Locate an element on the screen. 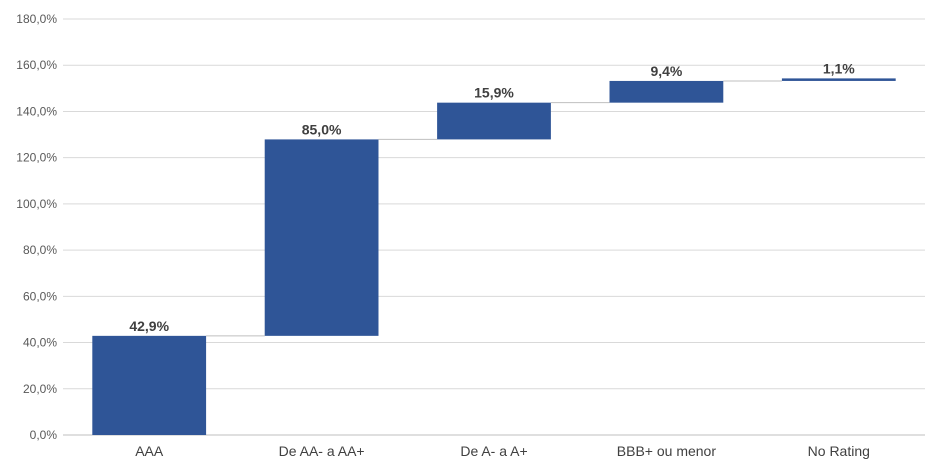  y-tick-label: 20,0% is located at coordinates (40, 389).